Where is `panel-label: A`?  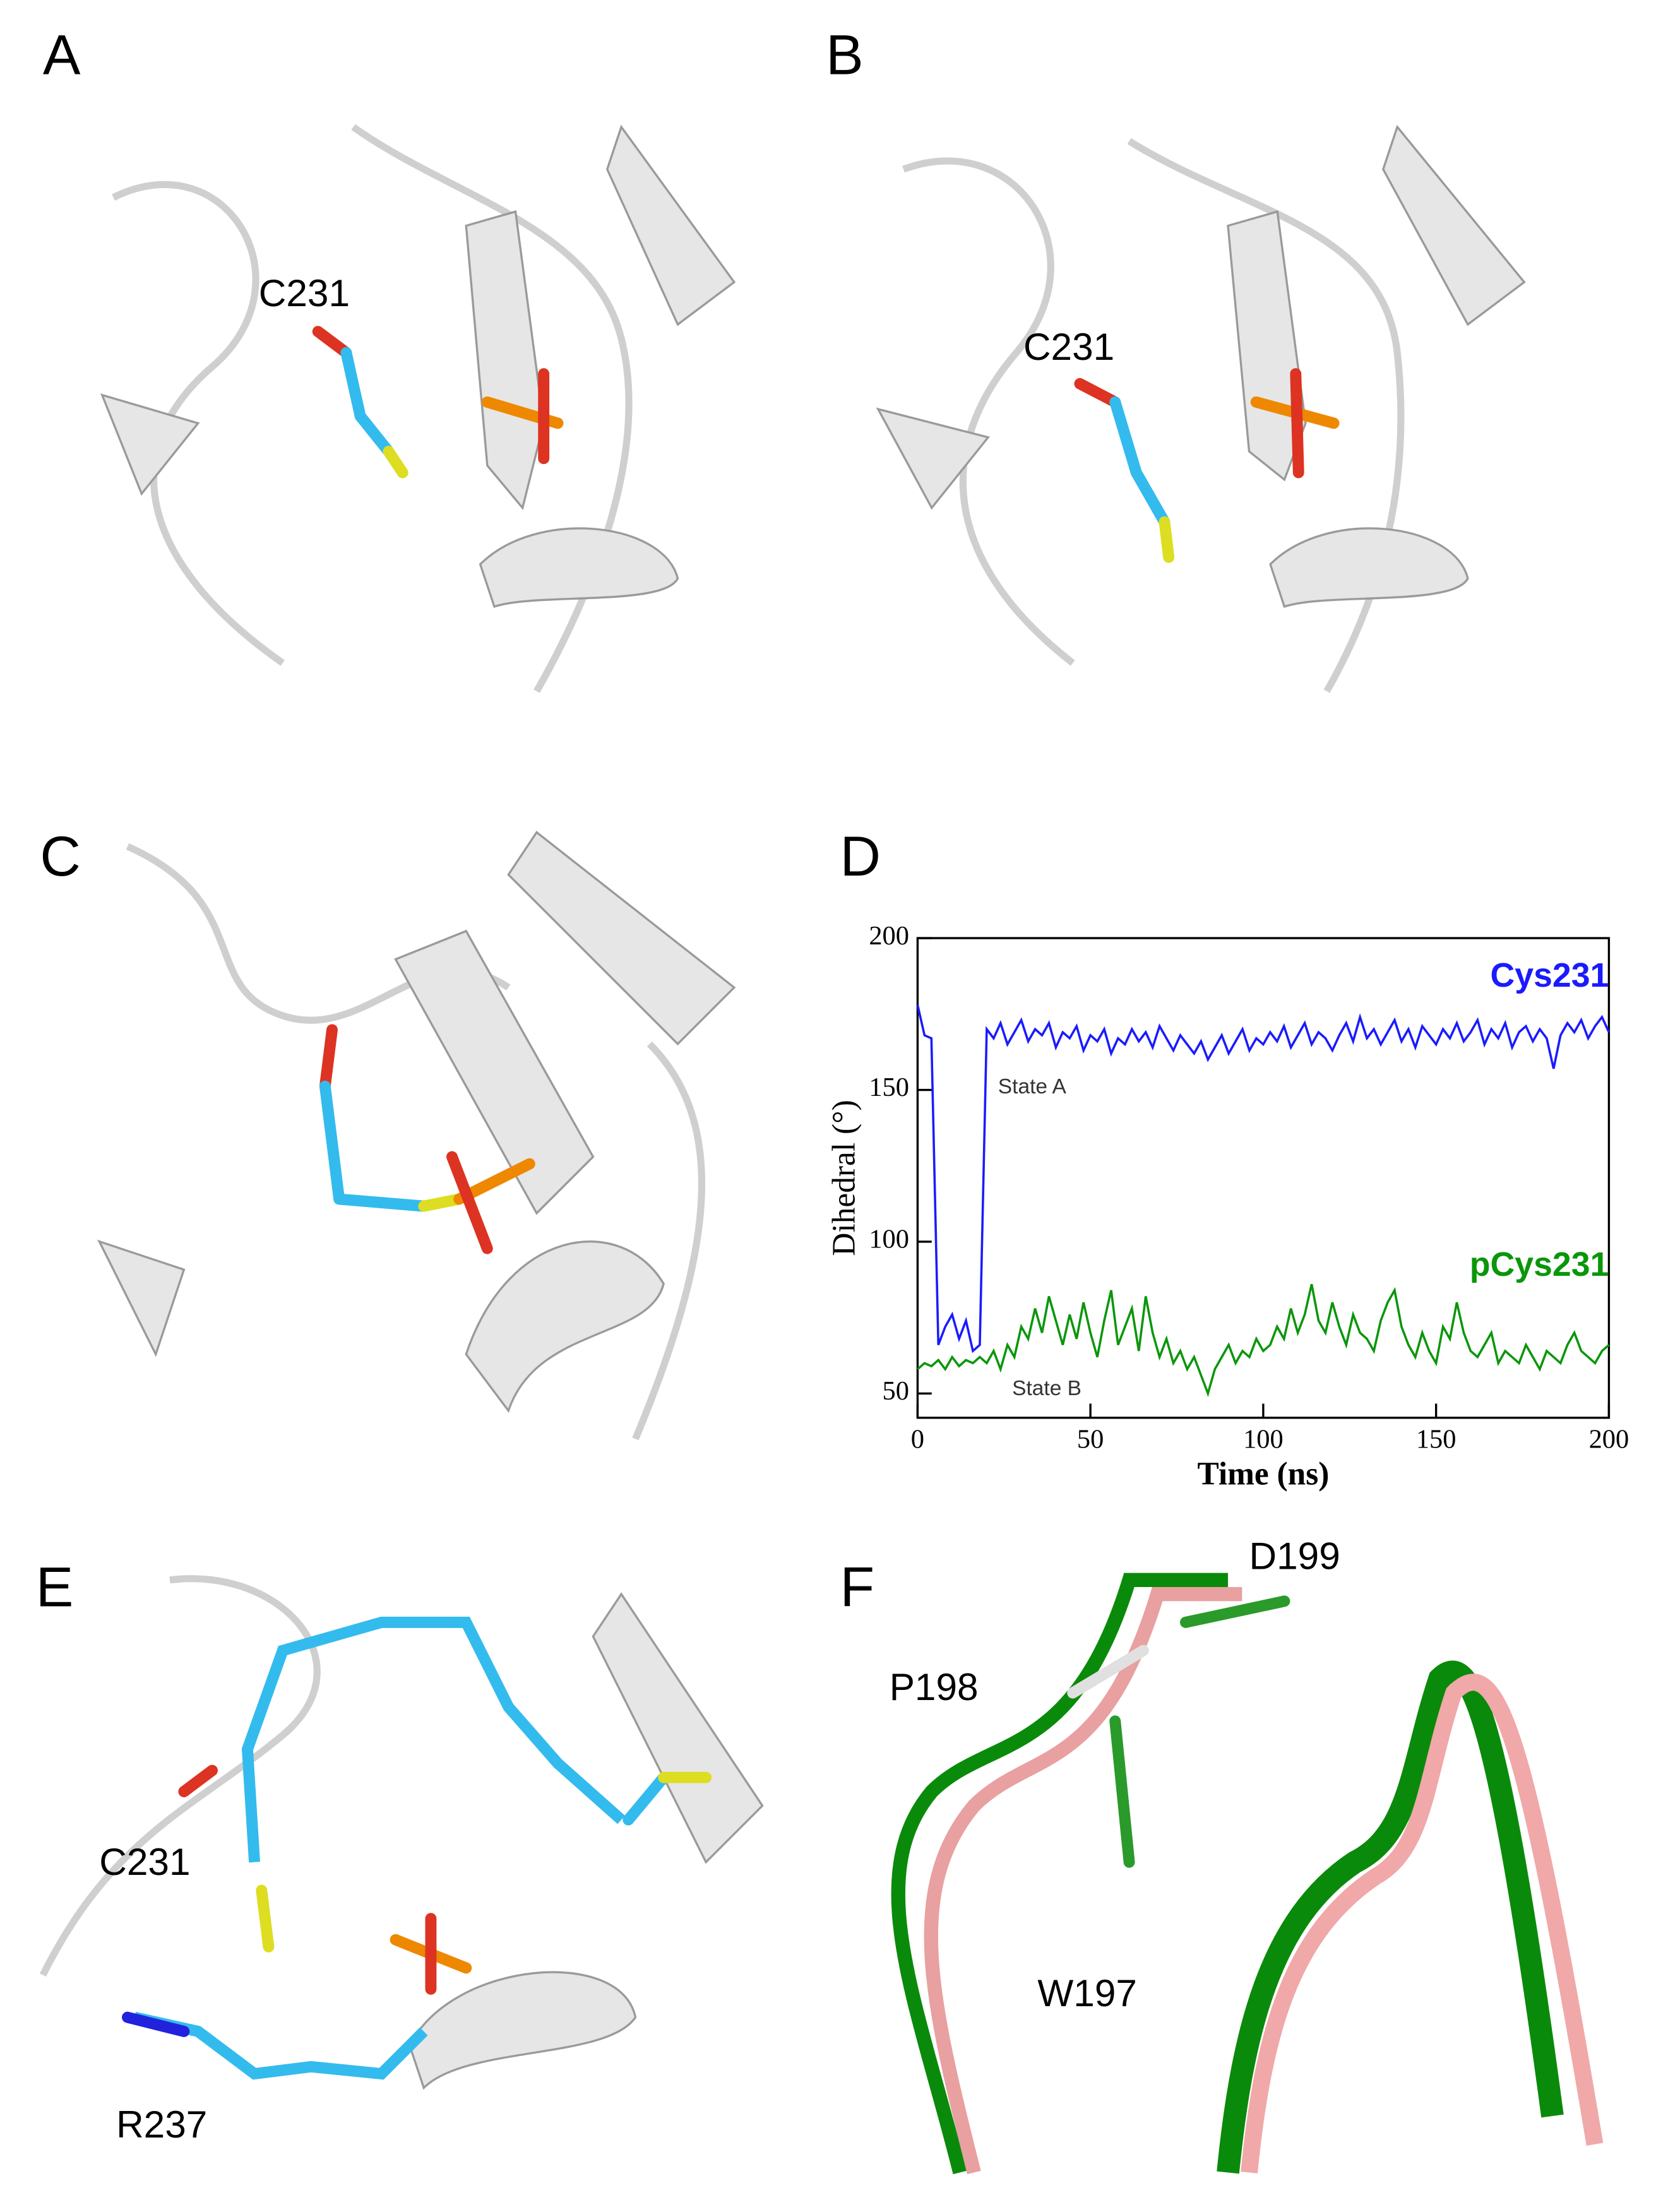
panel-label: A is located at coordinates (62, 55).